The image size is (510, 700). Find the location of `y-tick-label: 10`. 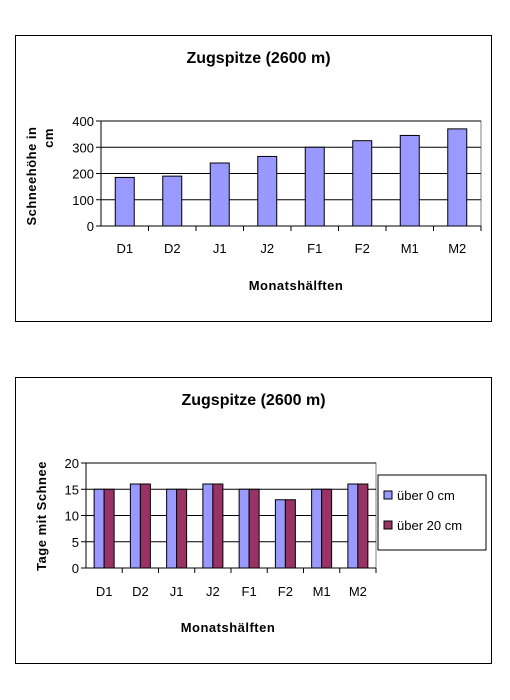

y-tick-label: 10 is located at coordinates (72, 516).